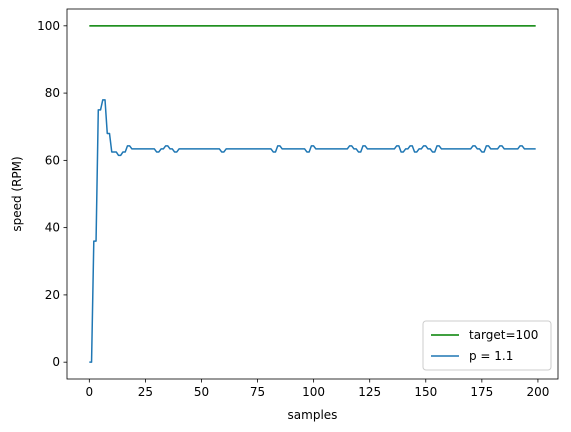 This screenshot has width=571, height=432. I want to click on x-tick-label: 100, so click(313, 392).